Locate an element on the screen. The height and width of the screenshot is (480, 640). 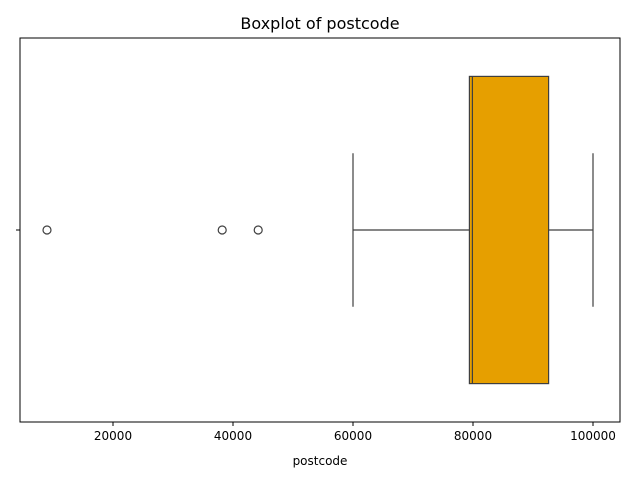
iqr-box is located at coordinates (509, 230).